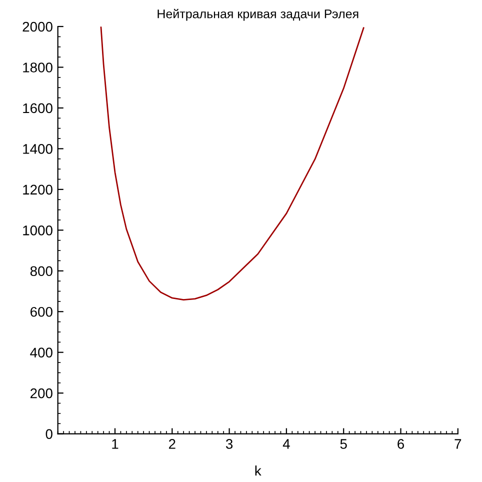  Describe the element at coordinates (286, 444) in the screenshot. I see `x-tick-label: 4` at that location.